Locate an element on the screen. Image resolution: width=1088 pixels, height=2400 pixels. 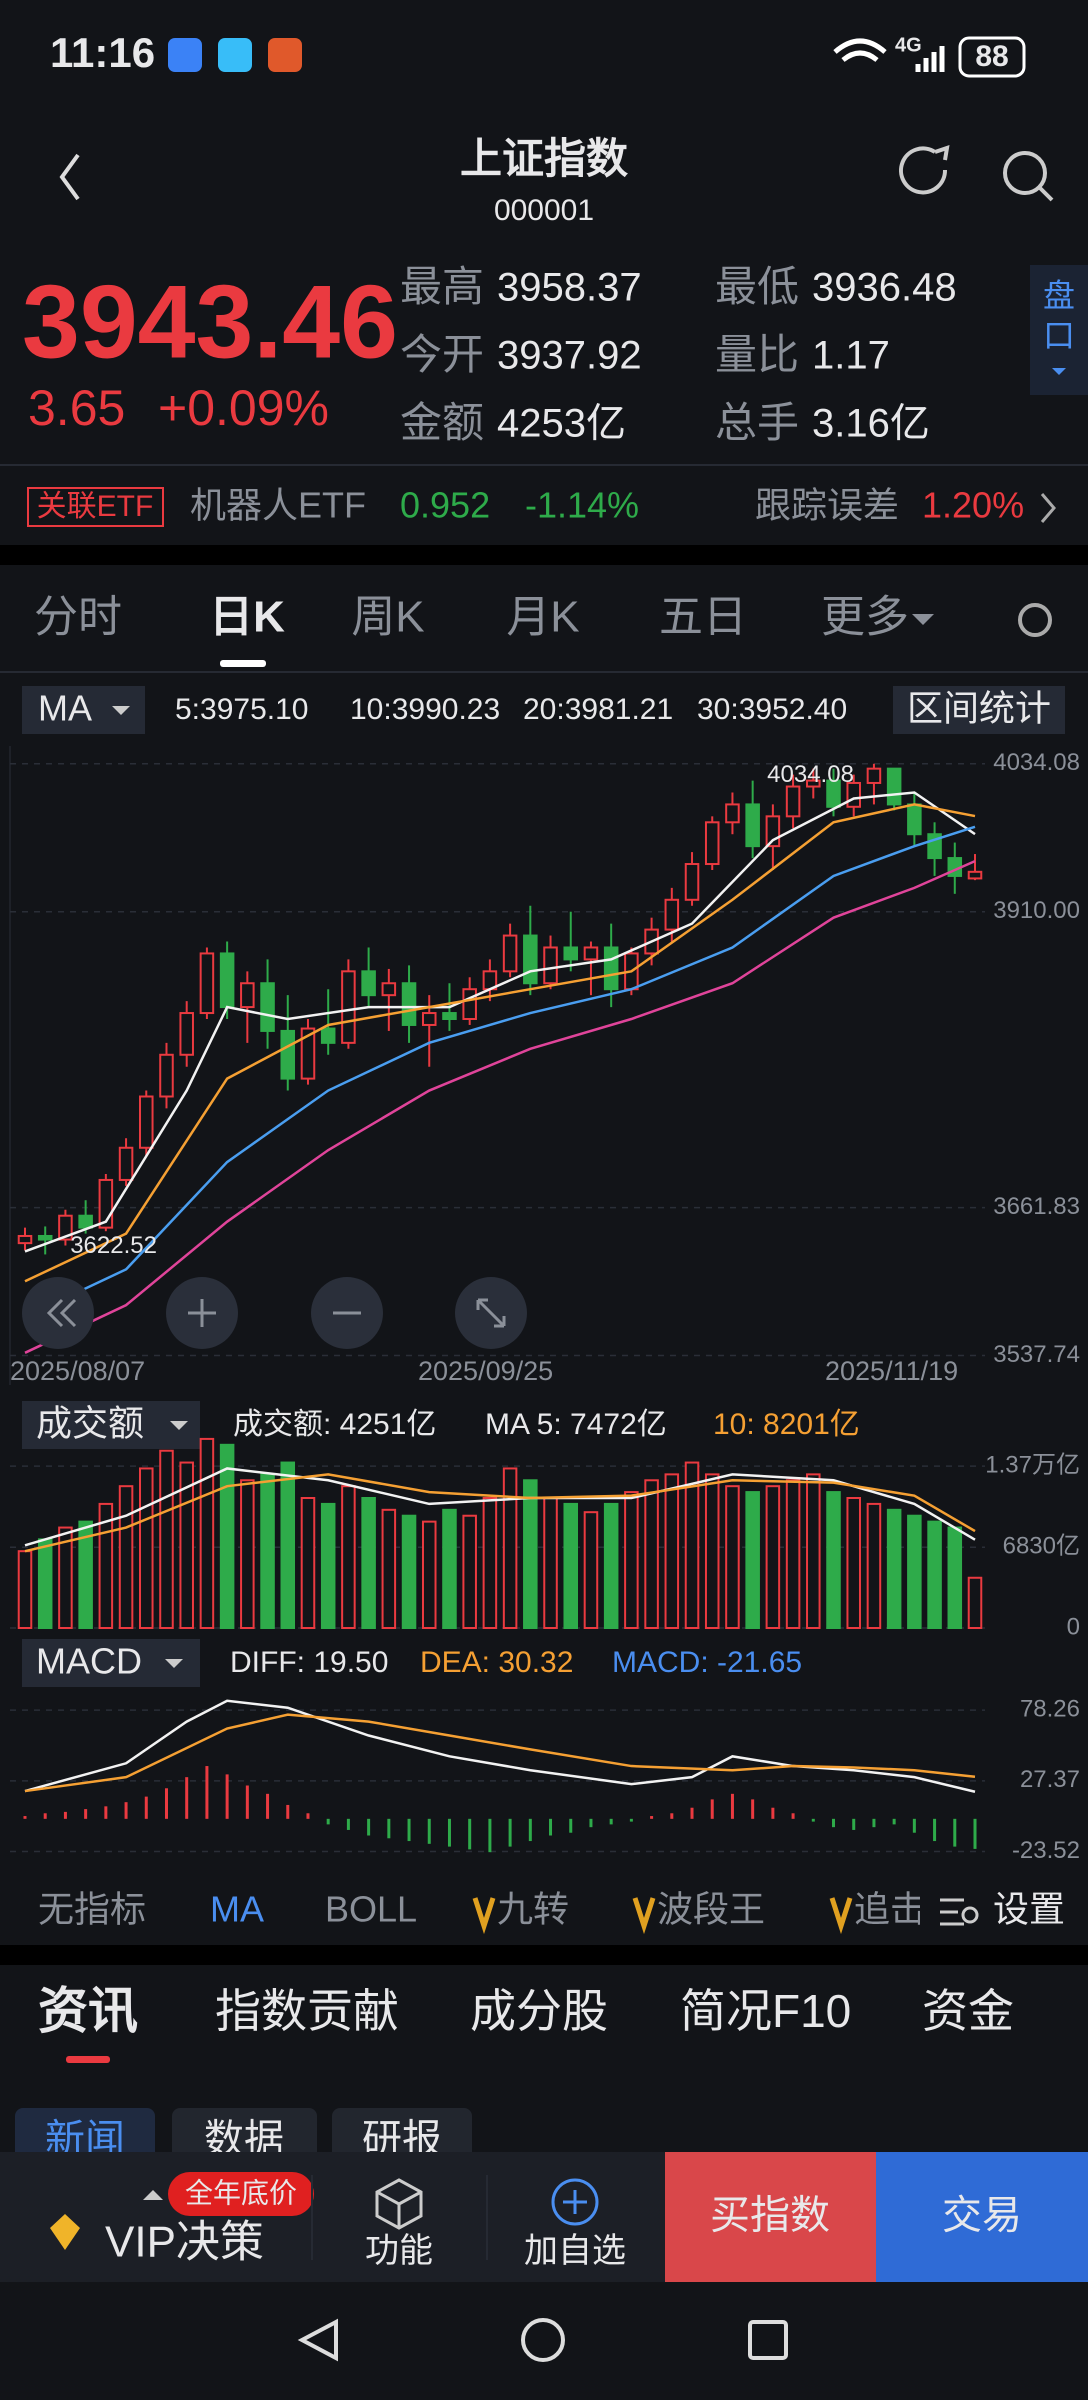
date-label: 2025/08/07 is located at coordinates (77, 1371).